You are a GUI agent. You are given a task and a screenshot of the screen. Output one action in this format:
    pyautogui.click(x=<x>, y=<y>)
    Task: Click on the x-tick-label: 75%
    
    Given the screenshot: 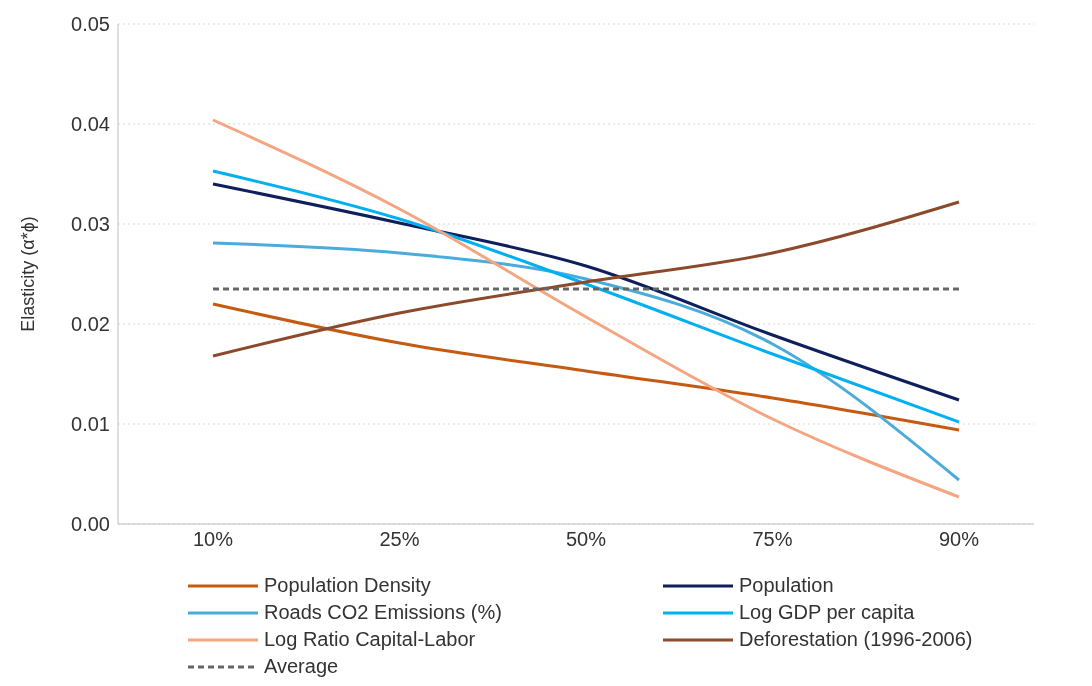 What is the action you would take?
    pyautogui.click(x=772, y=539)
    